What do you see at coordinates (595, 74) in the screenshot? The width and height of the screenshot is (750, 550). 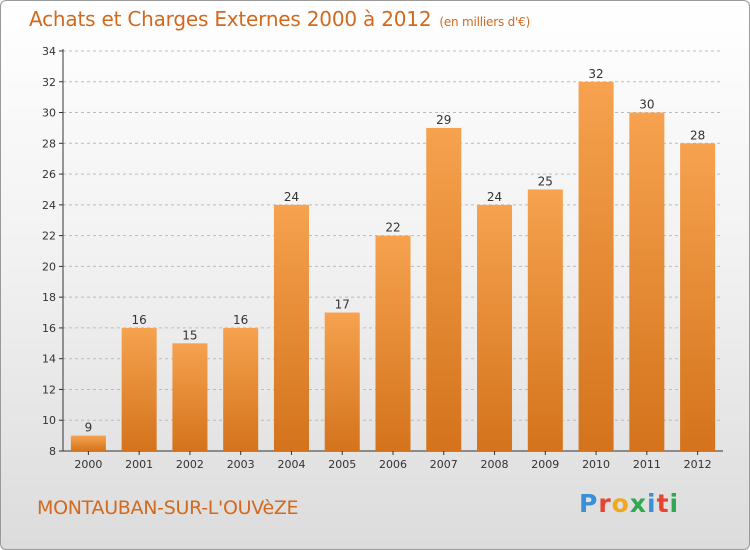 I see `value-label-2010: 32` at bounding box center [595, 74].